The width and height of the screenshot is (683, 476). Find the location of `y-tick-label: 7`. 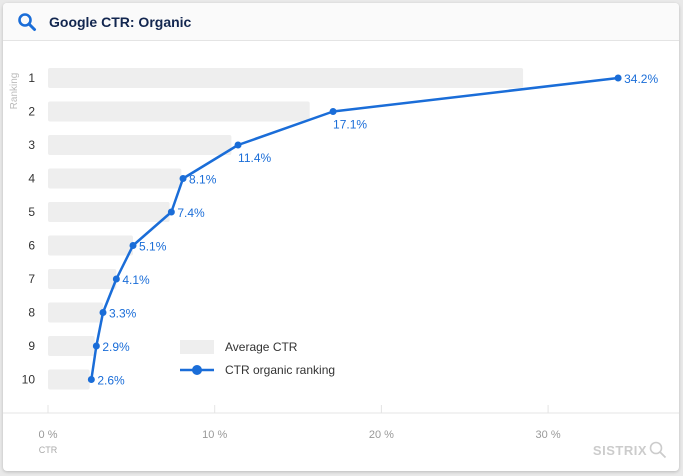

y-tick-label: 7 is located at coordinates (31, 279).